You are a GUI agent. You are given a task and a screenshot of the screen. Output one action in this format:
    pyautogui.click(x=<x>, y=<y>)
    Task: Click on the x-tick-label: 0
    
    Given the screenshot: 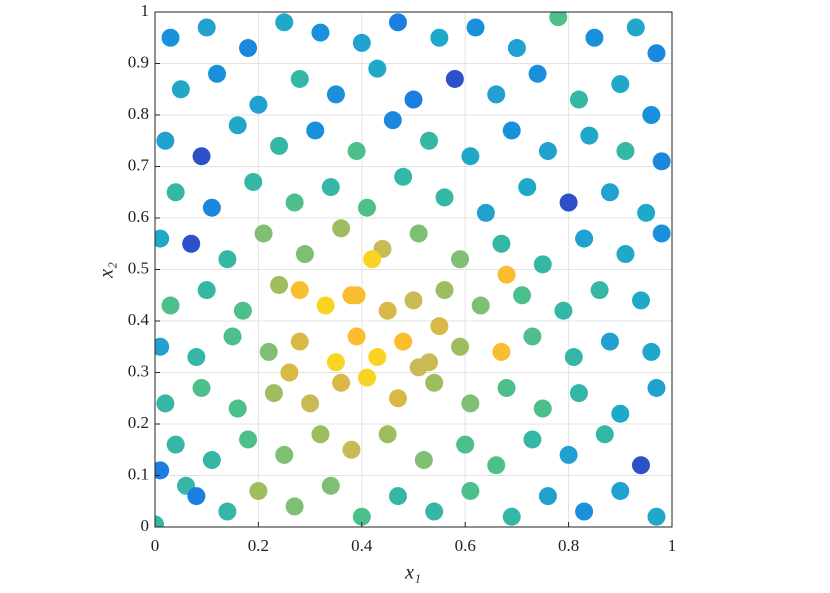 What is the action you would take?
    pyautogui.click(x=155, y=545)
    